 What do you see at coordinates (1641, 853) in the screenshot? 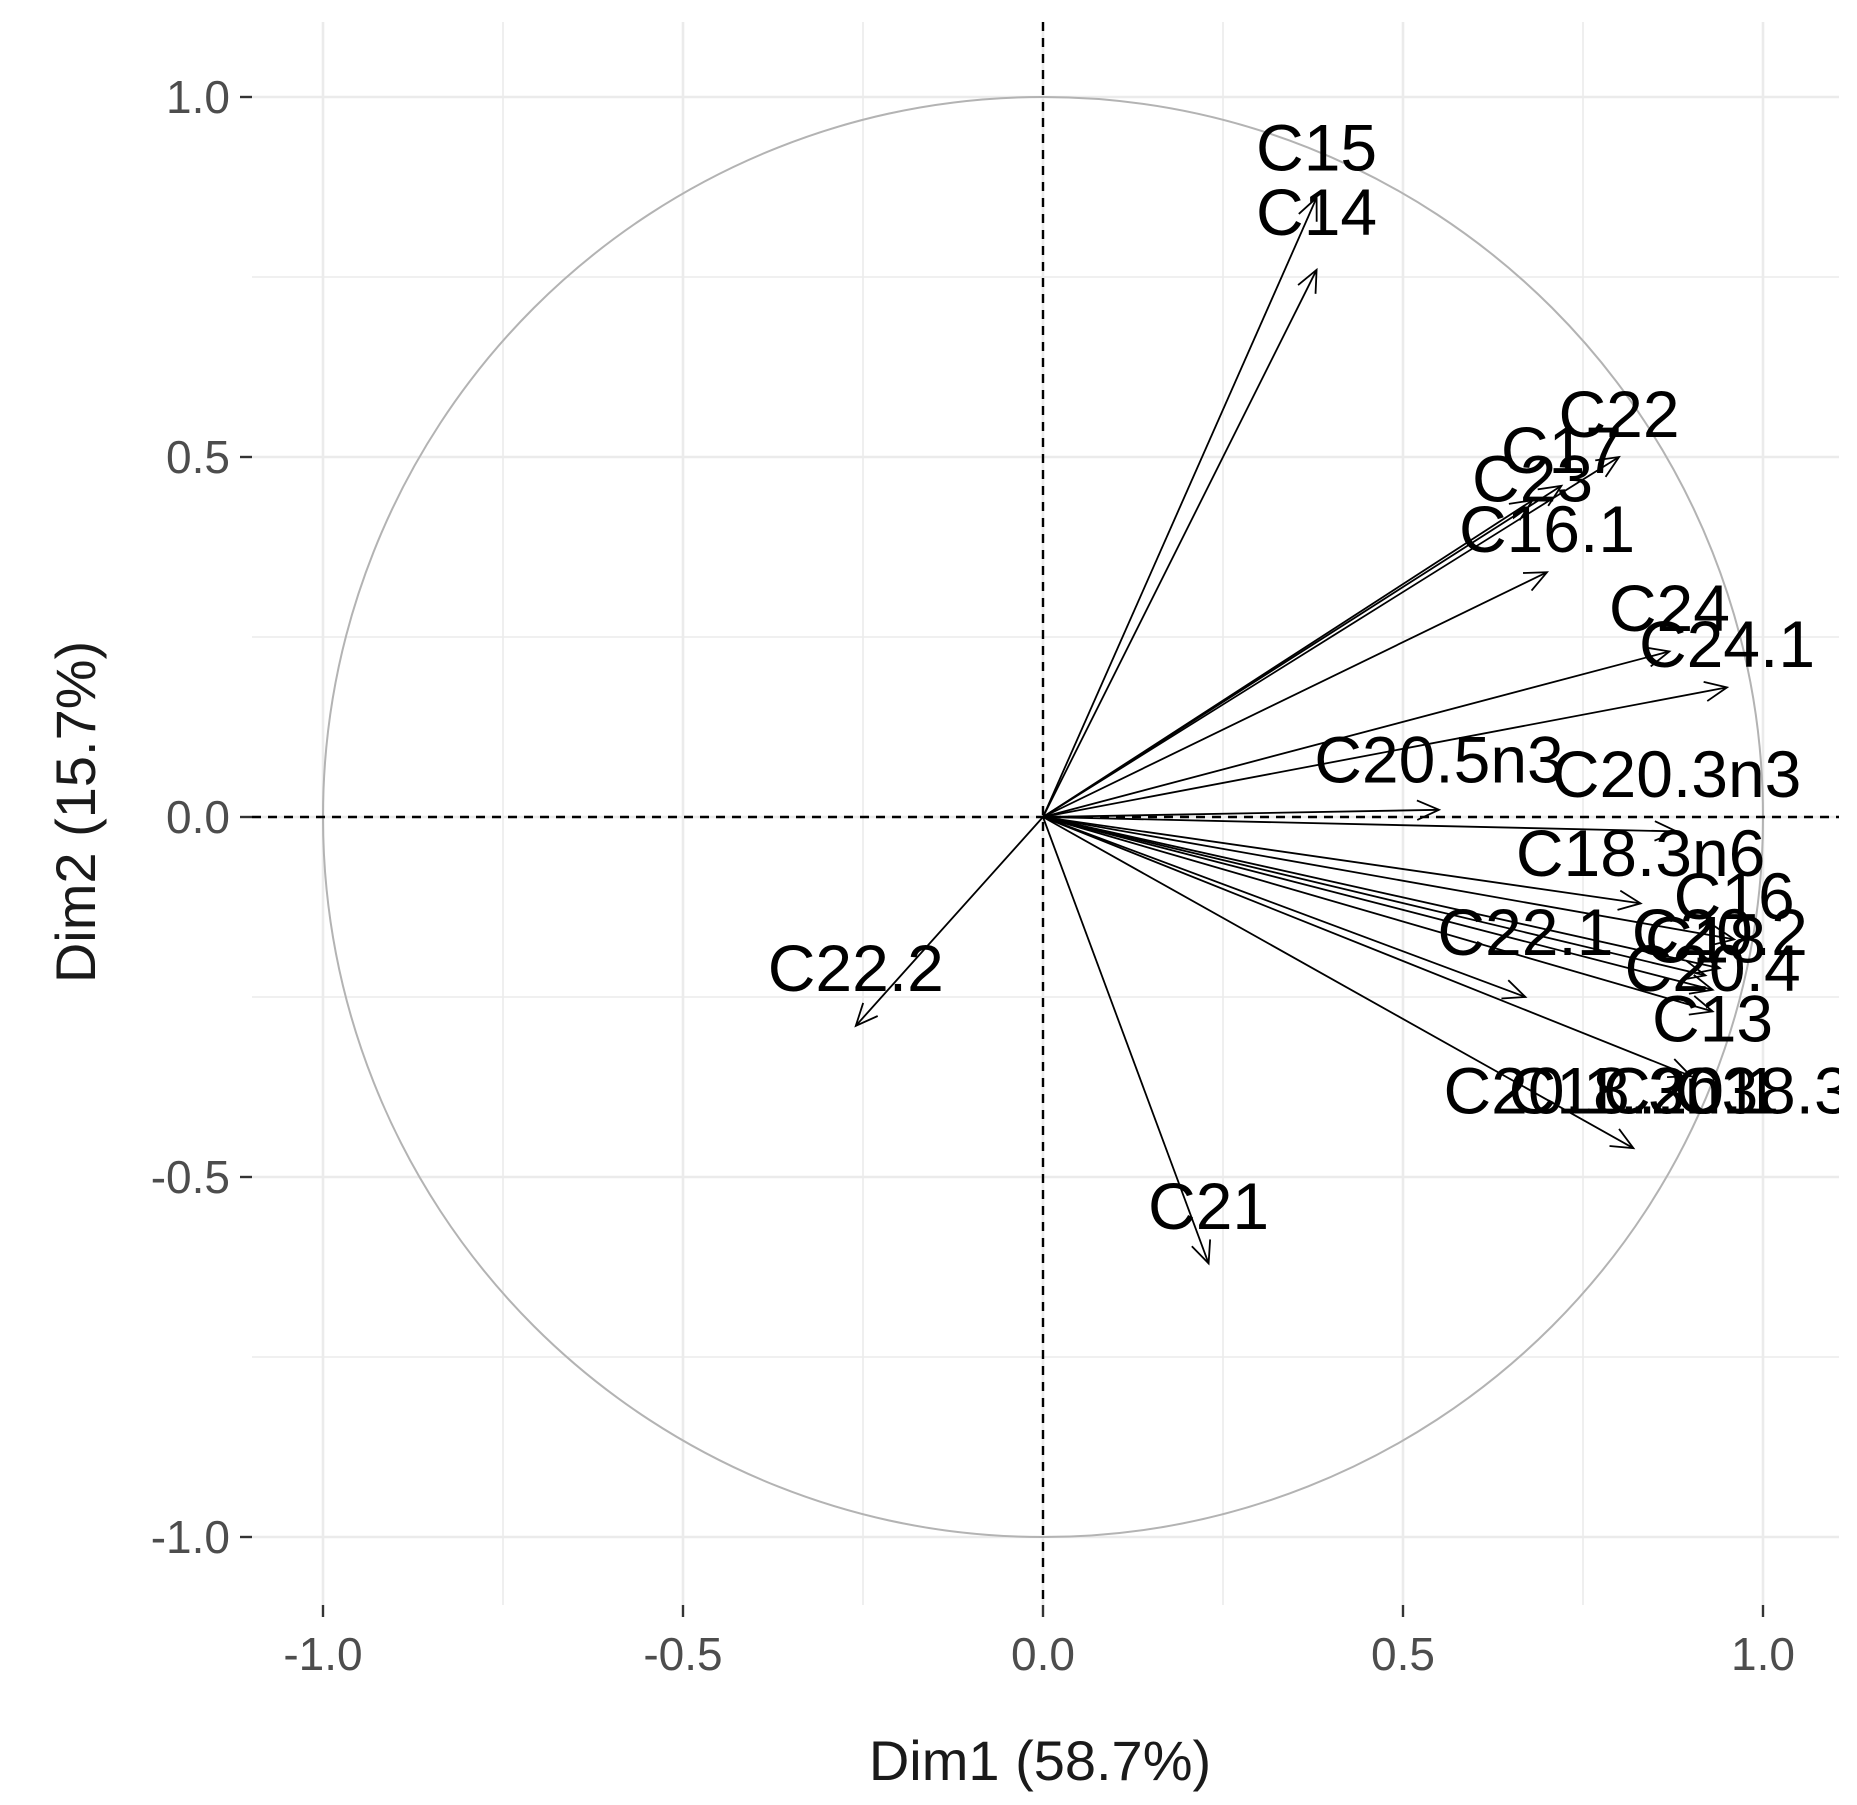
I see `variable-label: C18.3n6` at bounding box center [1641, 853].